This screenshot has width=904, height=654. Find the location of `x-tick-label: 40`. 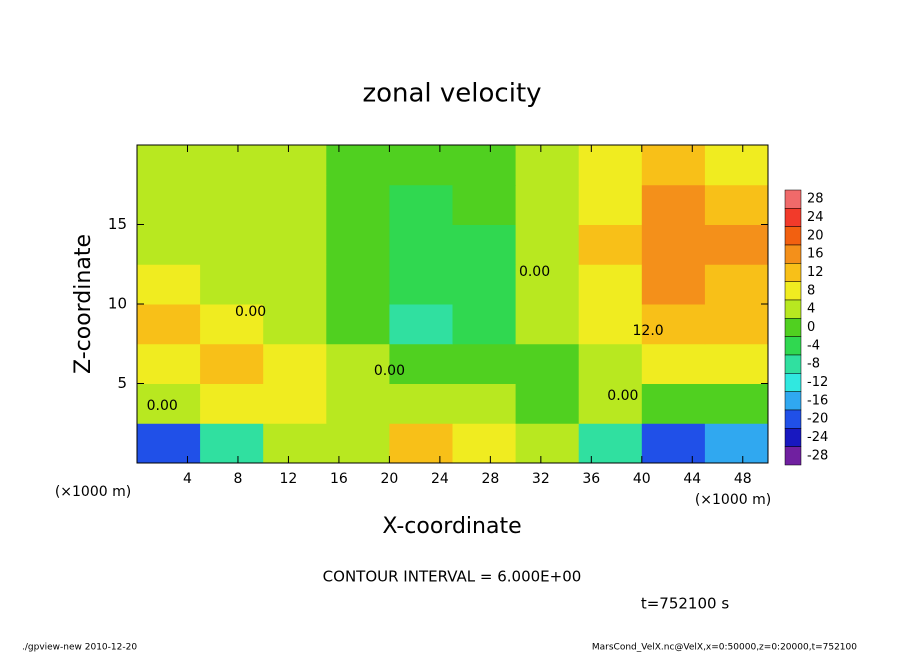

x-tick-label: 40 is located at coordinates (642, 479).